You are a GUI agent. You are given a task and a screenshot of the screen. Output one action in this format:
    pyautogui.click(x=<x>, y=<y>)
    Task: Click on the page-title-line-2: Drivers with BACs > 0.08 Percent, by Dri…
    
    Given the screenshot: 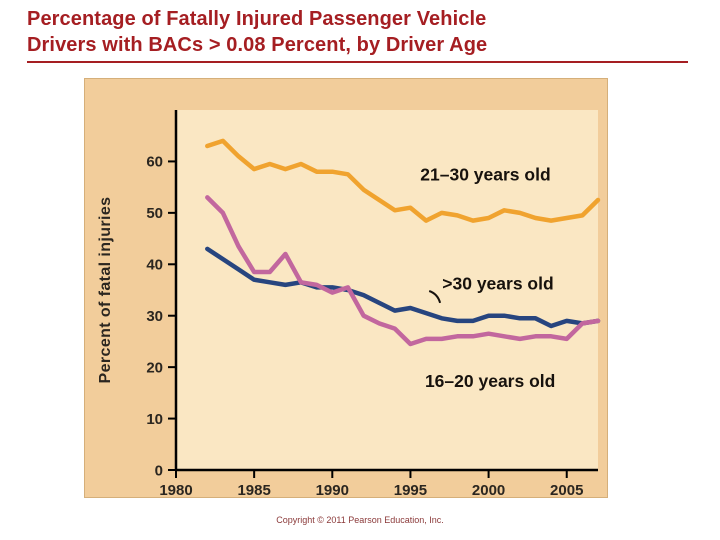 What is the action you would take?
    pyautogui.click(x=257, y=45)
    